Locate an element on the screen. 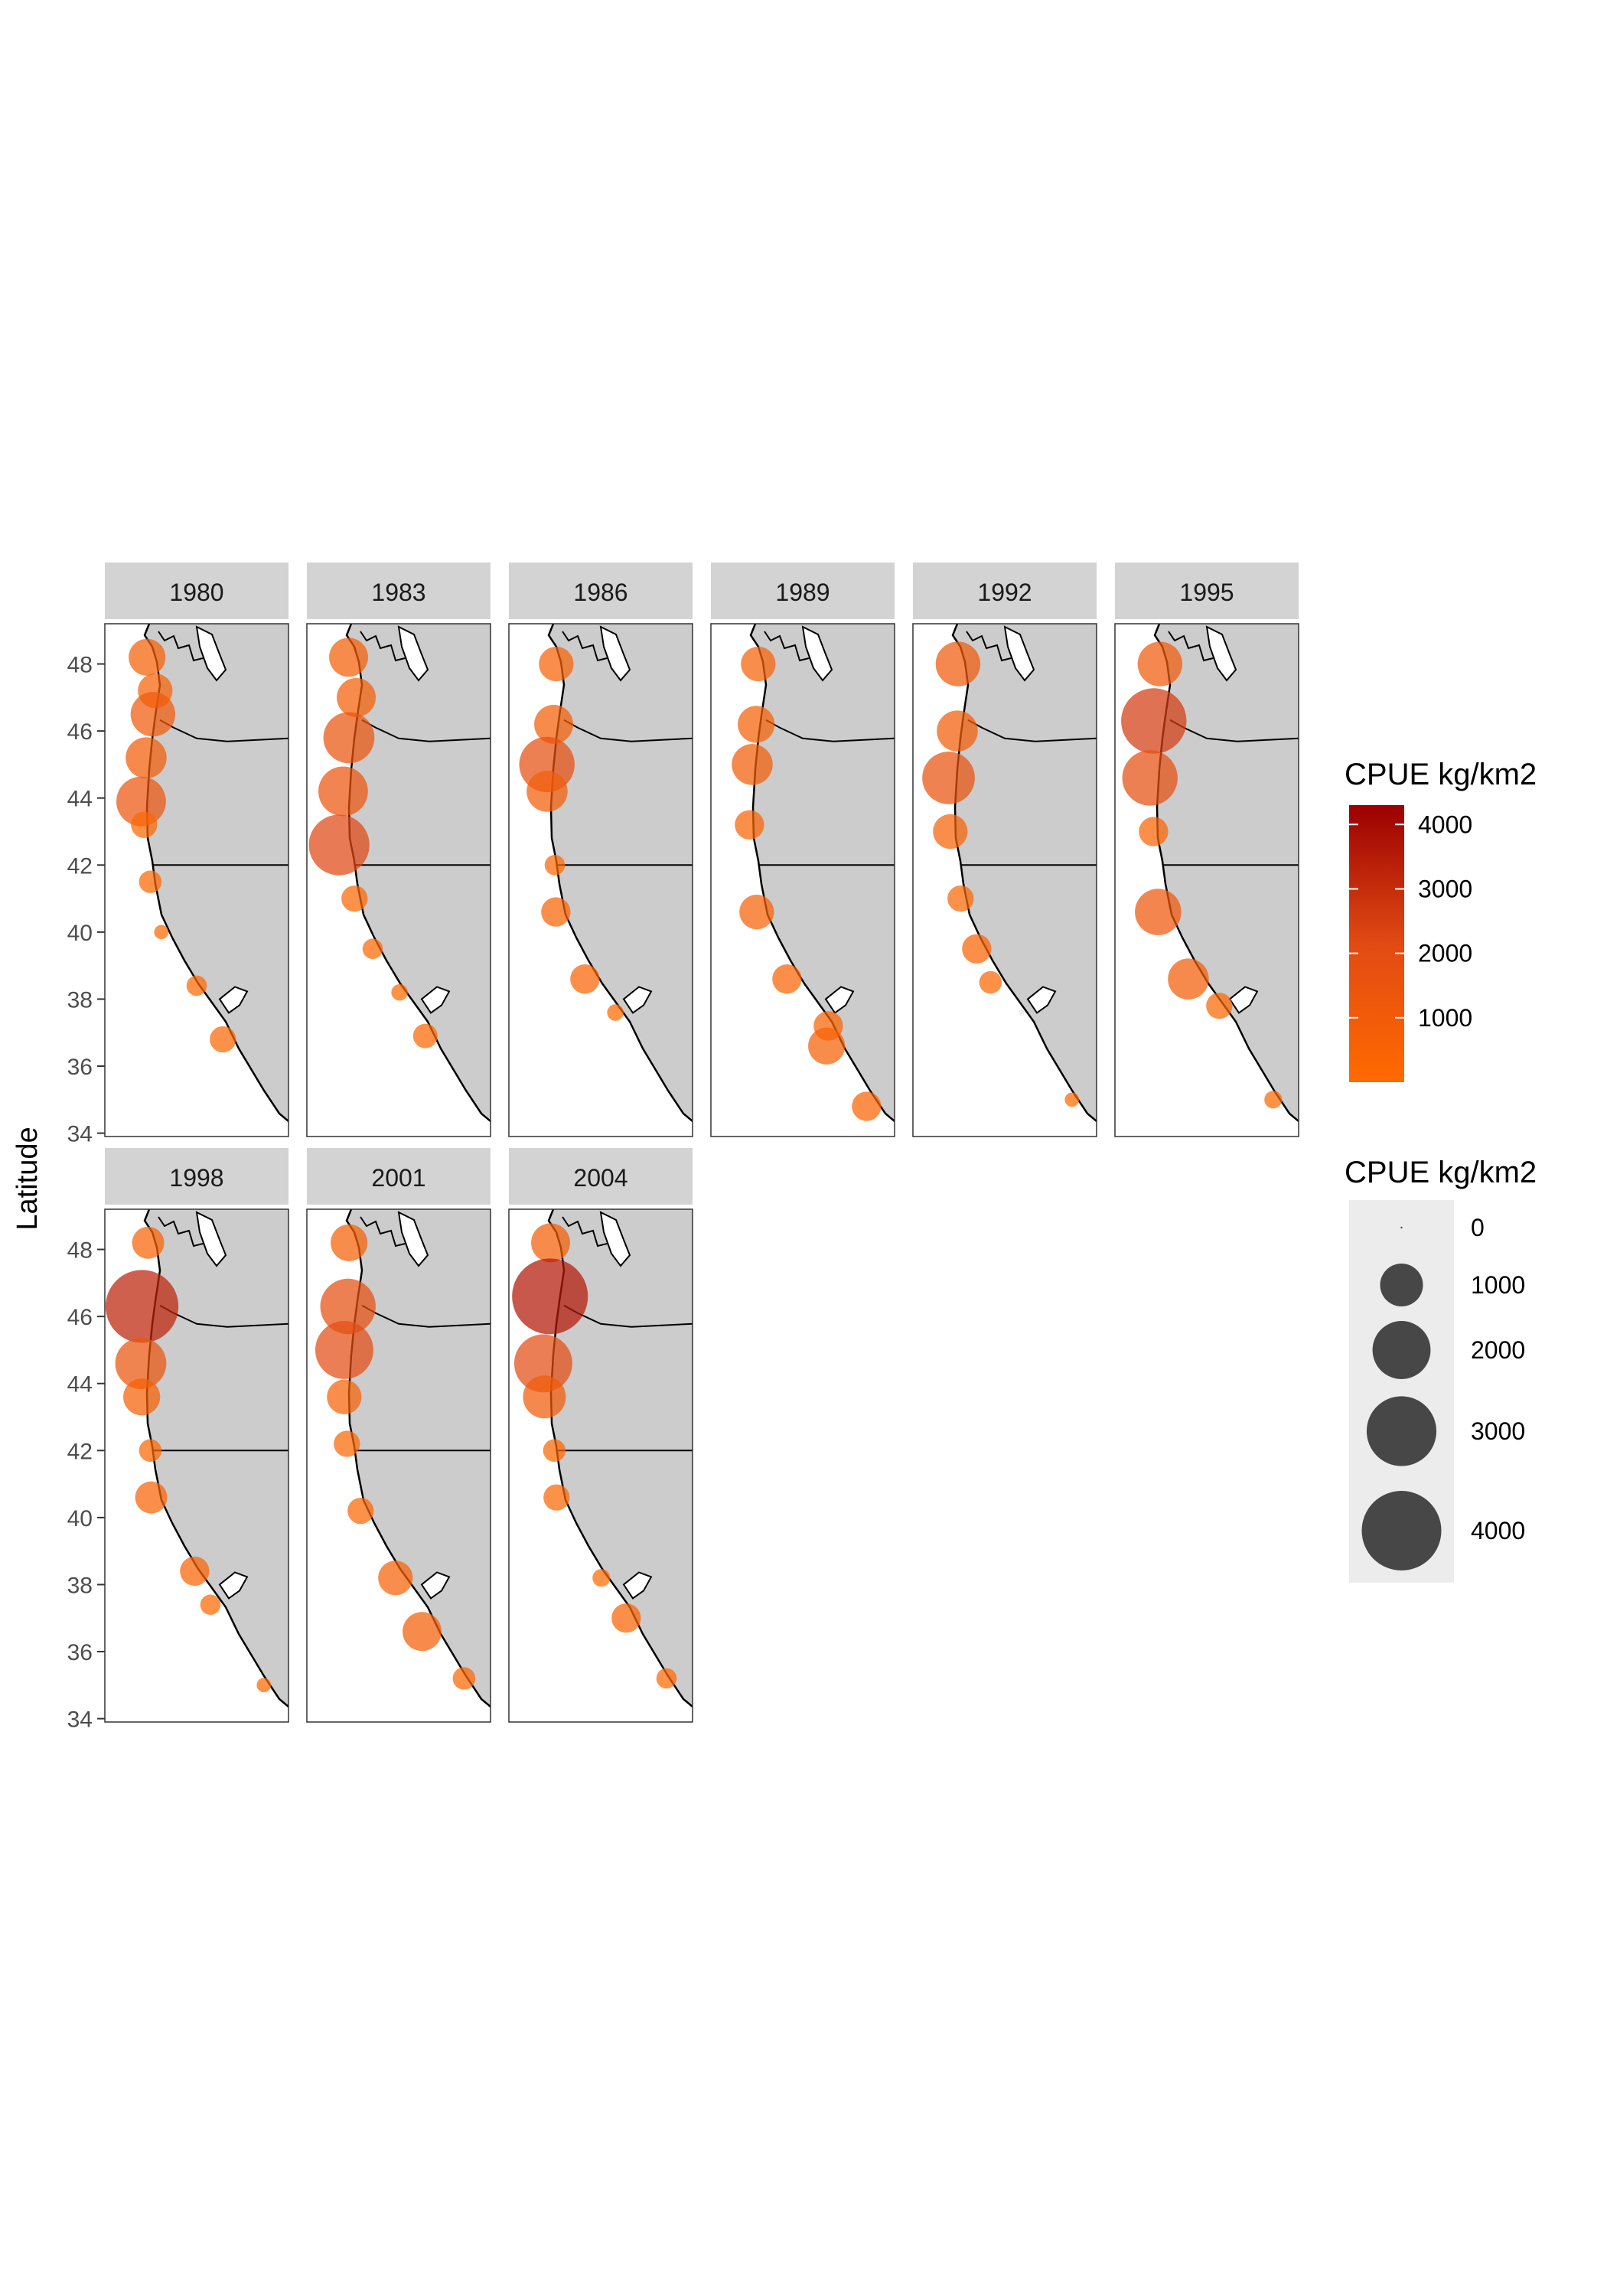 The image size is (1607, 2296). facet-strip is located at coordinates (1207, 591).